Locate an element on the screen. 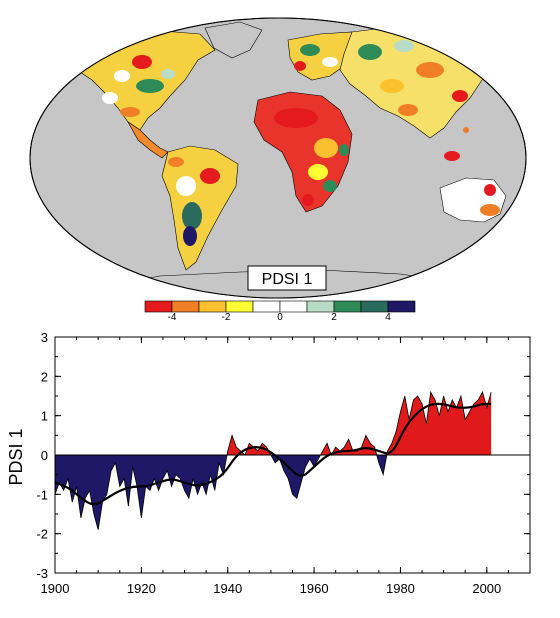  colorbar-label: -2 is located at coordinates (226, 316).